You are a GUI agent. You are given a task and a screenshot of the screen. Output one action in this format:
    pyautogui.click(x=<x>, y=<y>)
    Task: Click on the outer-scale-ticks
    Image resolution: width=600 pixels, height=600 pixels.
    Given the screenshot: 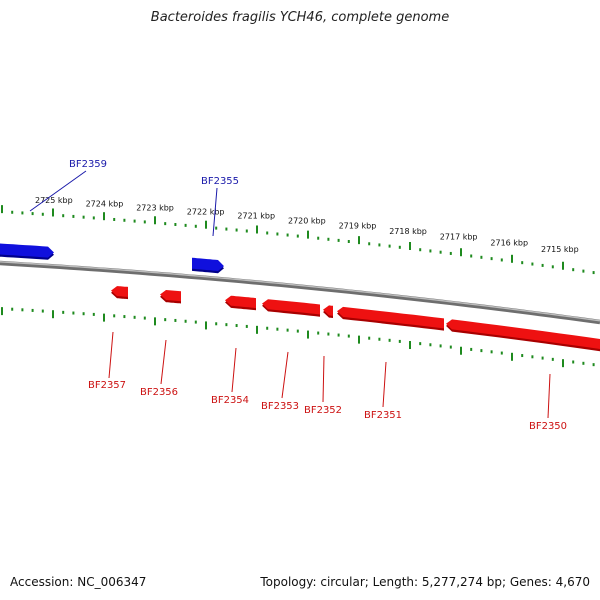 What is the action you would take?
    pyautogui.click(x=298, y=240)
    